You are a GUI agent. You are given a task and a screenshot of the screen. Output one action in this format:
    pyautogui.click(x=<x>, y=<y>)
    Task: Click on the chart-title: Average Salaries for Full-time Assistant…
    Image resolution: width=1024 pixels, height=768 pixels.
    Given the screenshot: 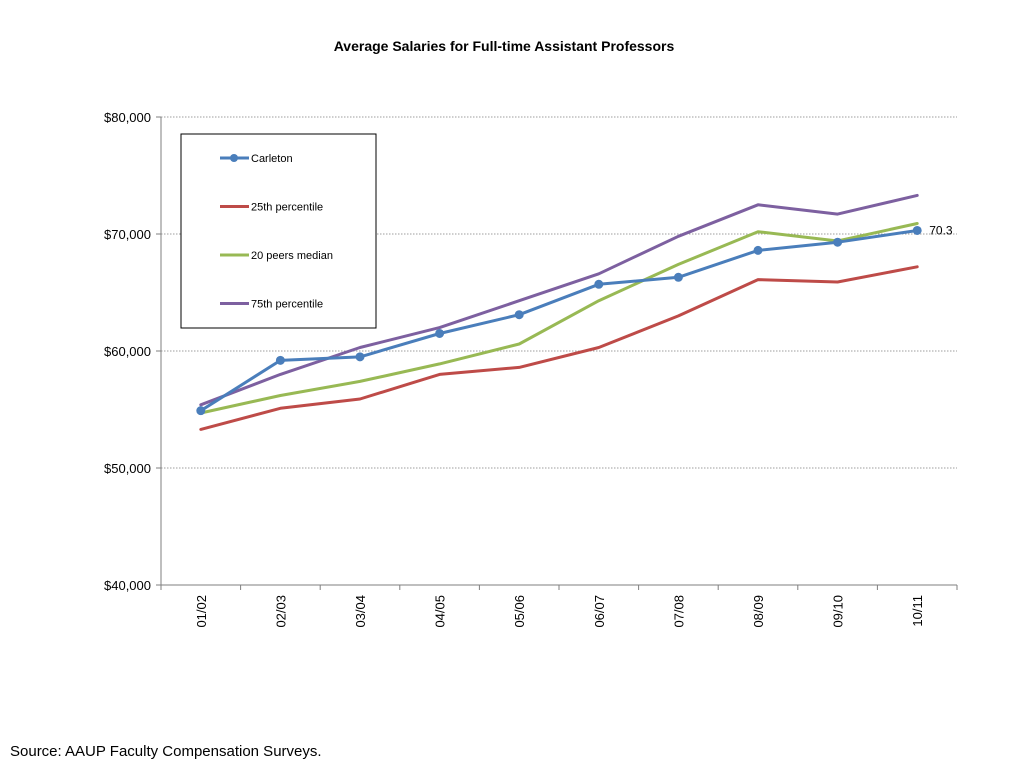 What is the action you would take?
    pyautogui.click(x=504, y=46)
    